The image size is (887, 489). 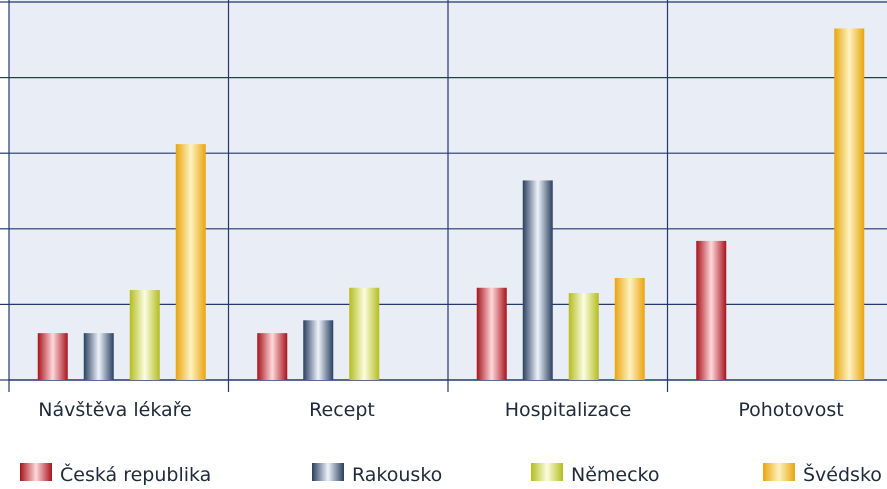 What do you see at coordinates (318, 350) in the screenshot?
I see `bar-recept-rakousko` at bounding box center [318, 350].